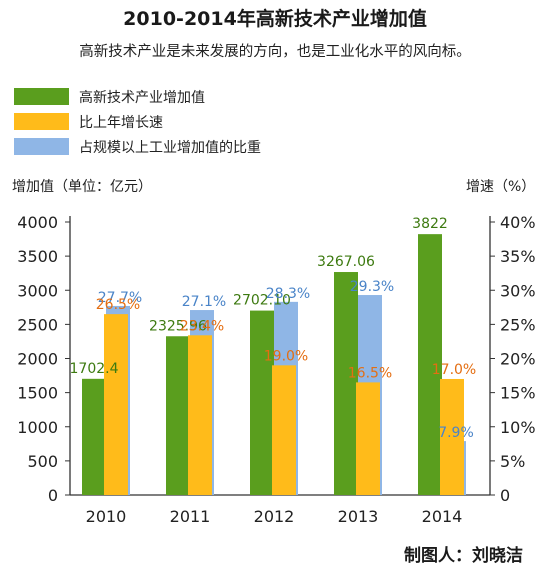 This screenshot has height=574, width=550. I want to click on left-tick-label: 0, so click(53, 495).